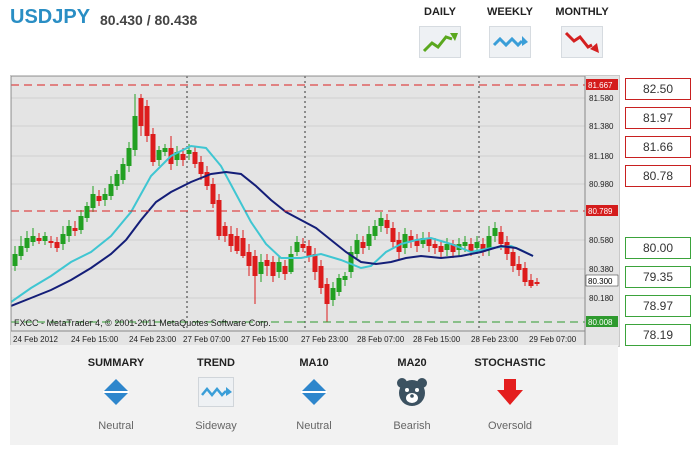  Describe the element at coordinates (582, 12) in the screenshot. I see `period-monthly-label: MONTHLY` at that location.